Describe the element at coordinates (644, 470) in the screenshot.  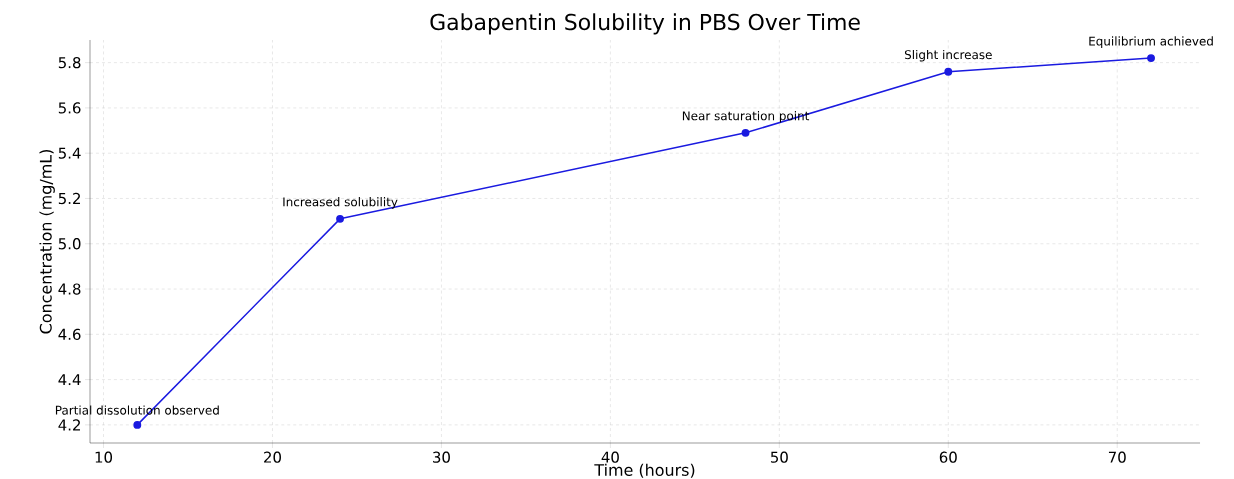
I see `x-axis-title: Time (hours)` at that location.